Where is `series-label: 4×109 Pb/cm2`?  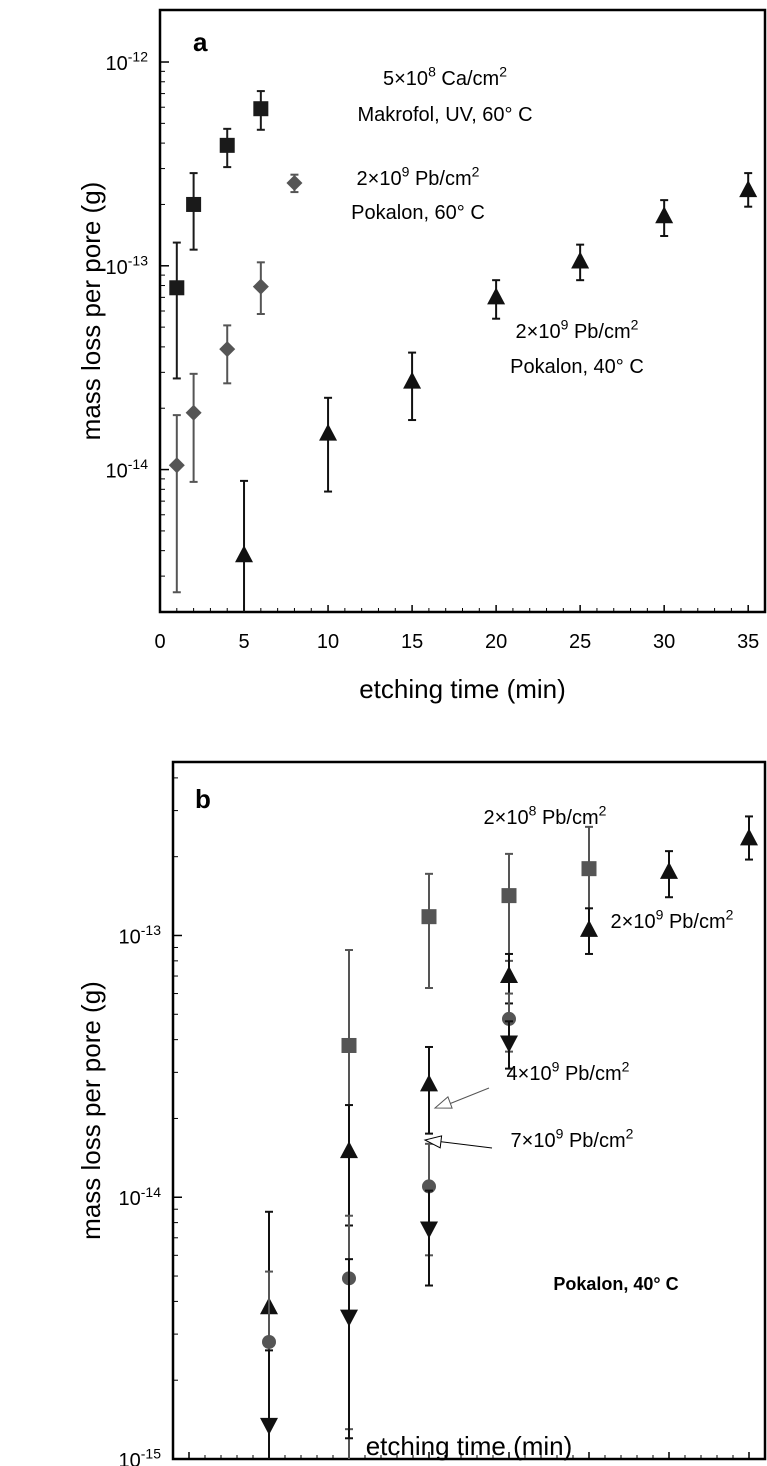 series-label: 4×109 Pb/cm2 is located at coordinates (568, 1072).